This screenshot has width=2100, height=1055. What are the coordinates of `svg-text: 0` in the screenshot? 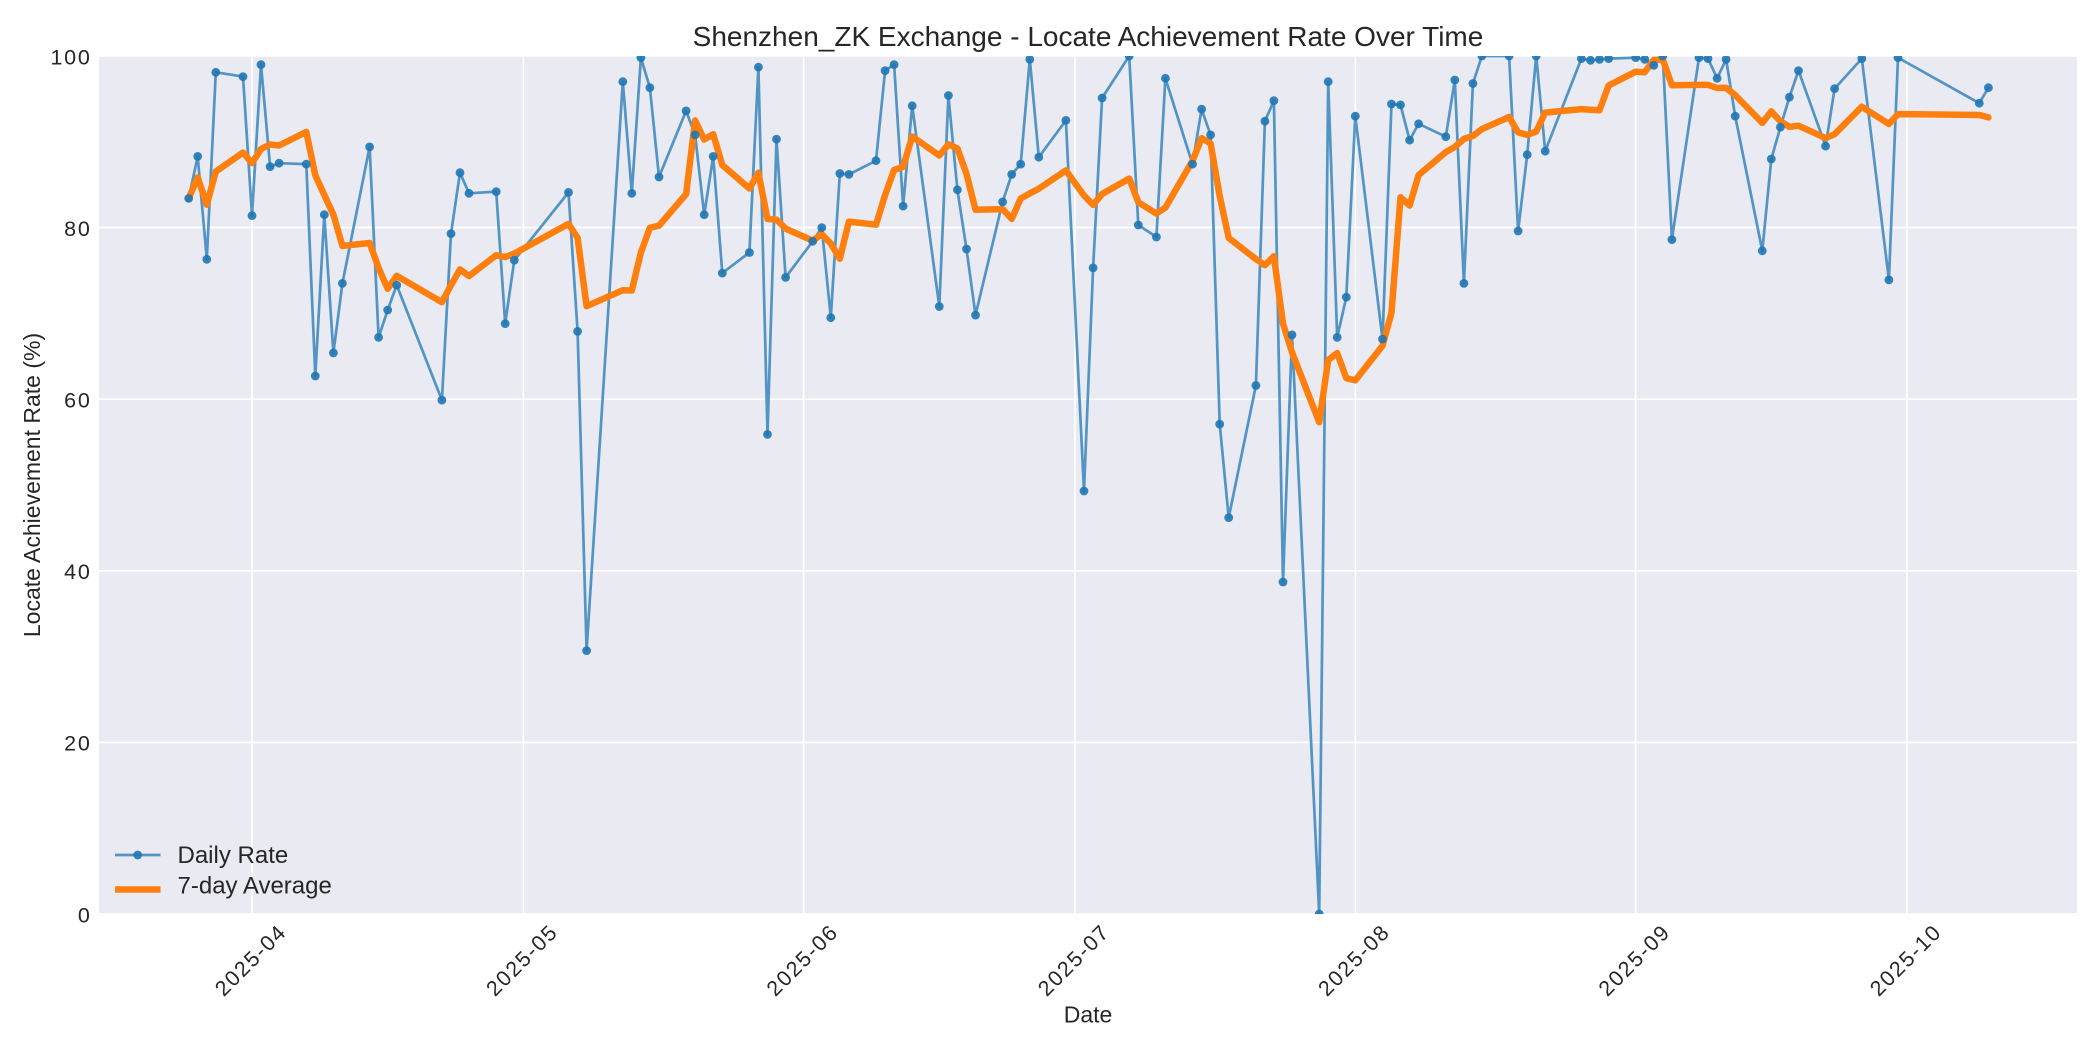 It's located at (85, 915).